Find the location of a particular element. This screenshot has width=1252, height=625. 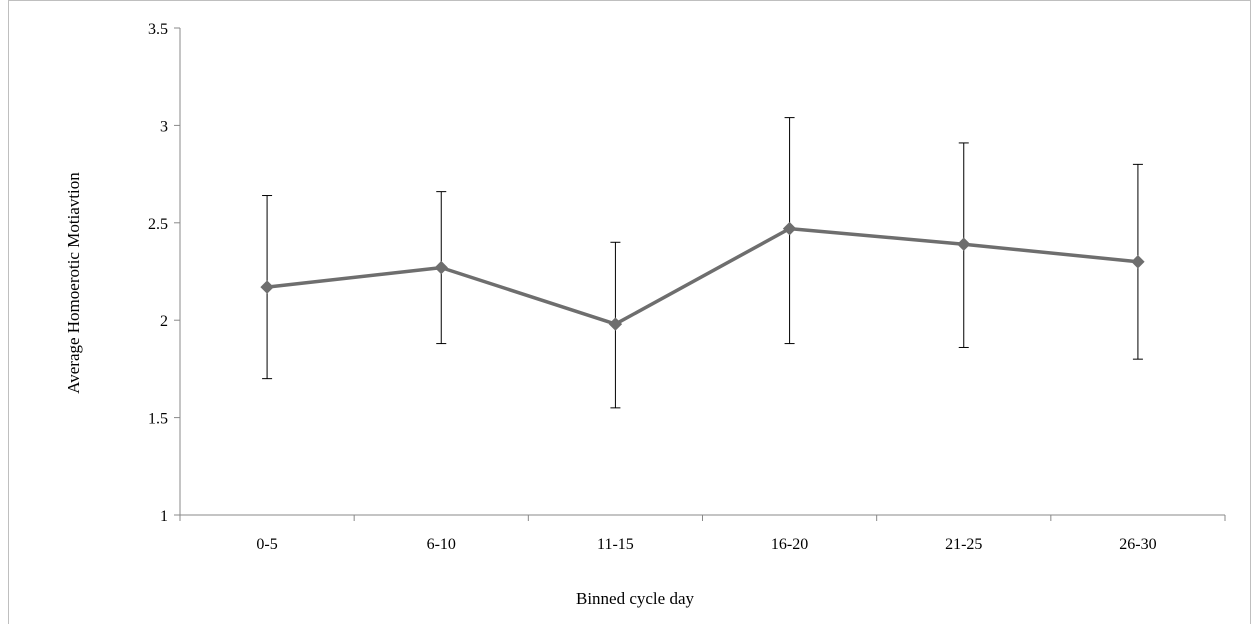

y-tick-label: 3 is located at coordinates (164, 126).